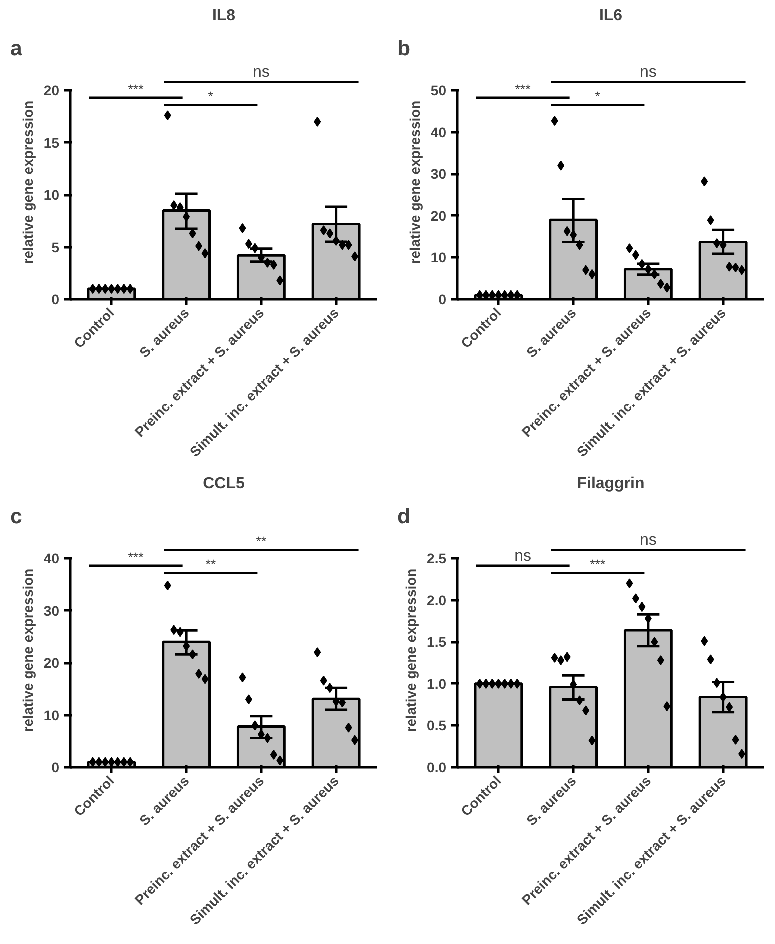 This screenshot has width=775, height=944. Describe the element at coordinates (437, 684) in the screenshot. I see `y-tick-label: 1.0` at that location.